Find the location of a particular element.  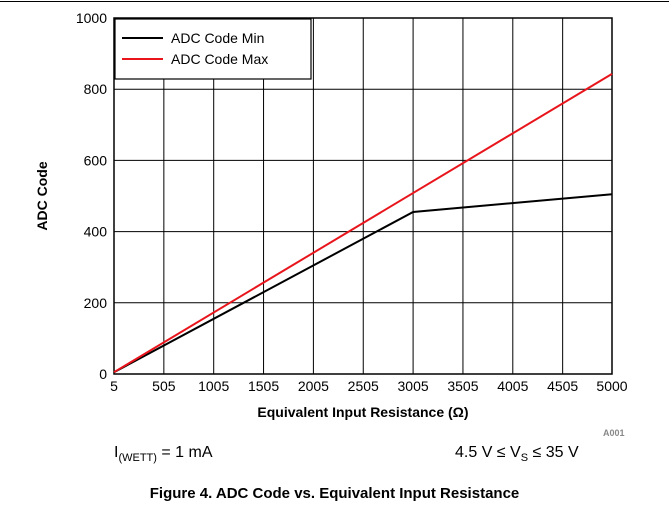

x-axis-label: Equivalent Input Resistance (Ω) is located at coordinates (362, 412).